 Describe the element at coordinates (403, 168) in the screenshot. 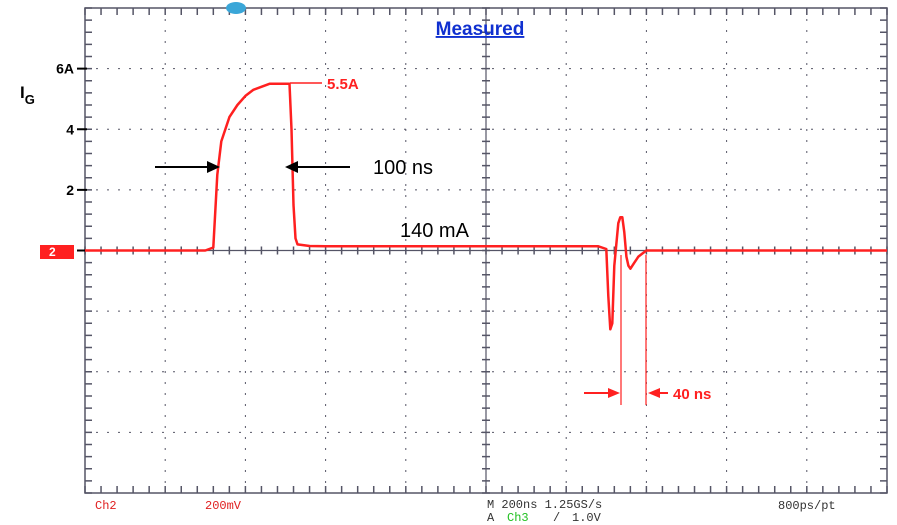

I see `pulse-width-label: 100 ns` at that location.